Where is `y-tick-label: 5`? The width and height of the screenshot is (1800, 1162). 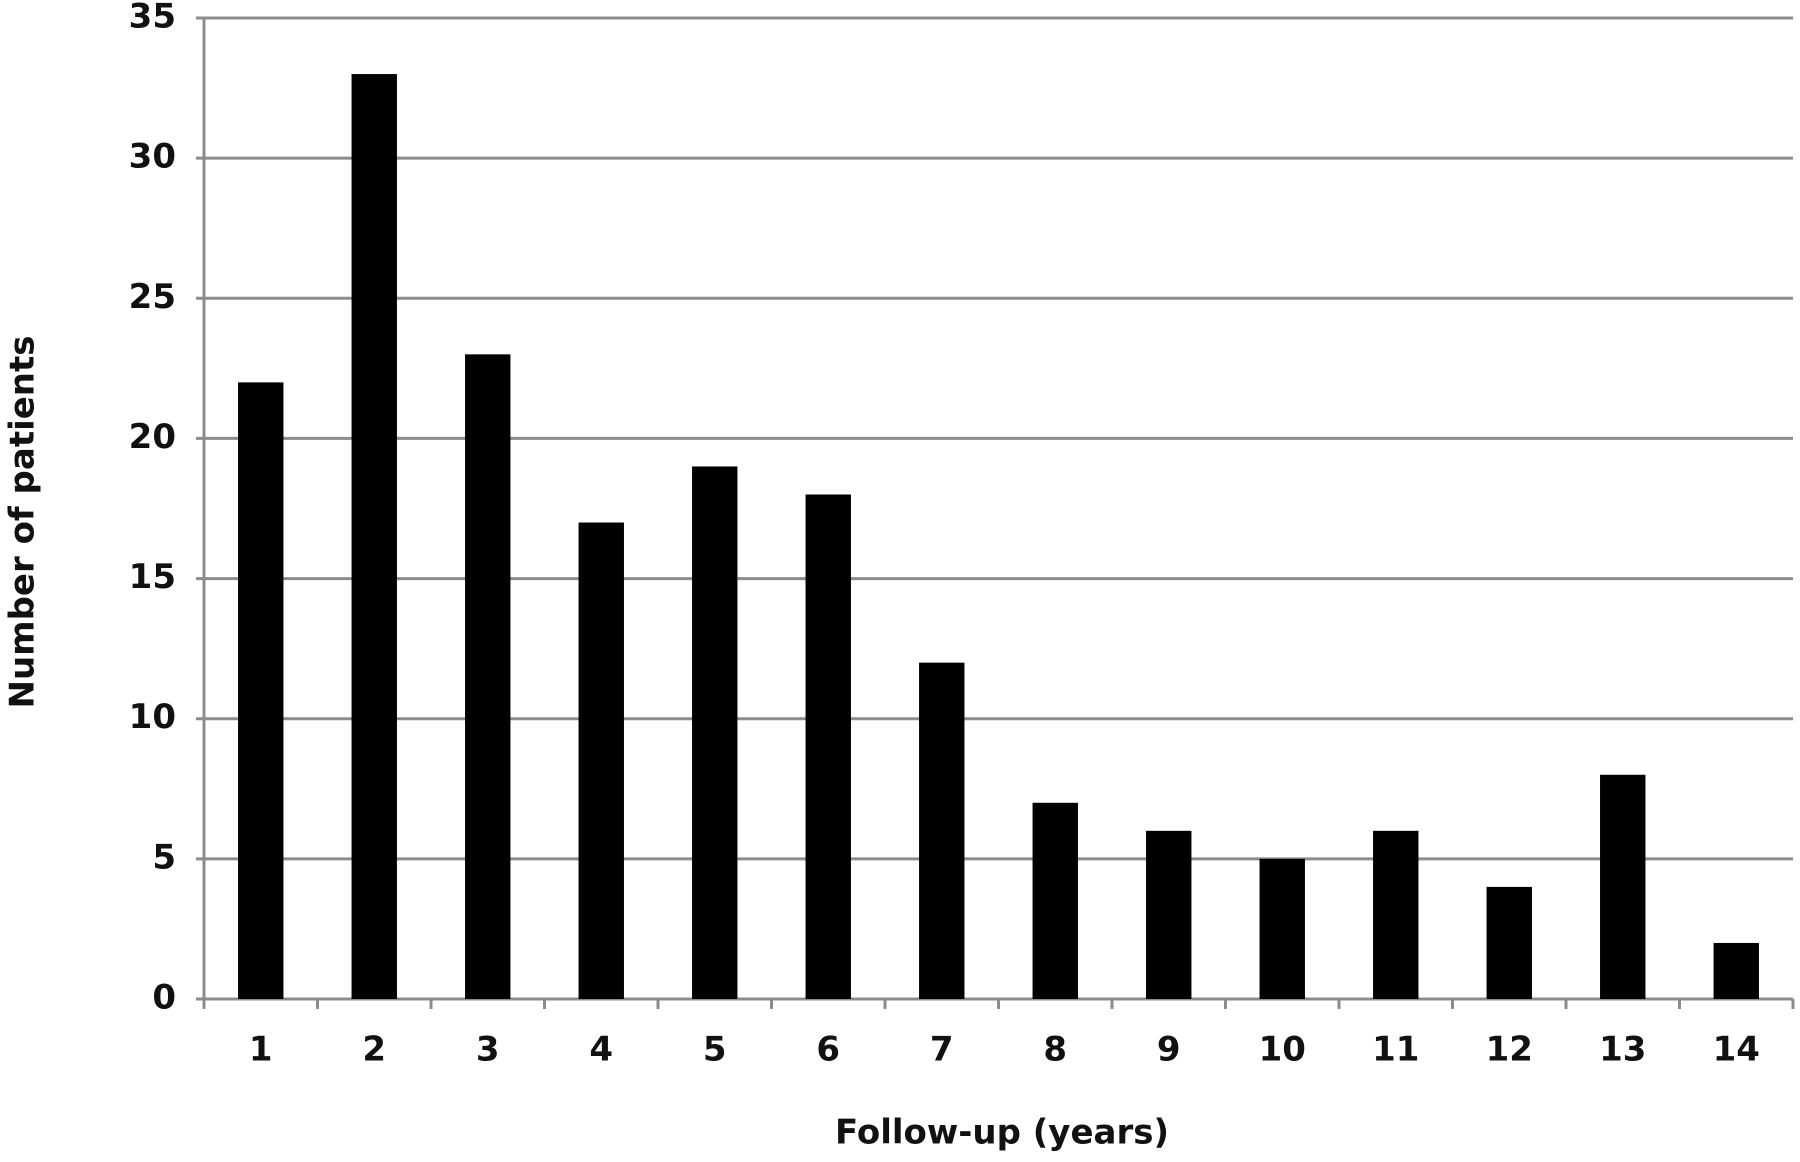
y-tick-label: 5 is located at coordinates (164, 857).